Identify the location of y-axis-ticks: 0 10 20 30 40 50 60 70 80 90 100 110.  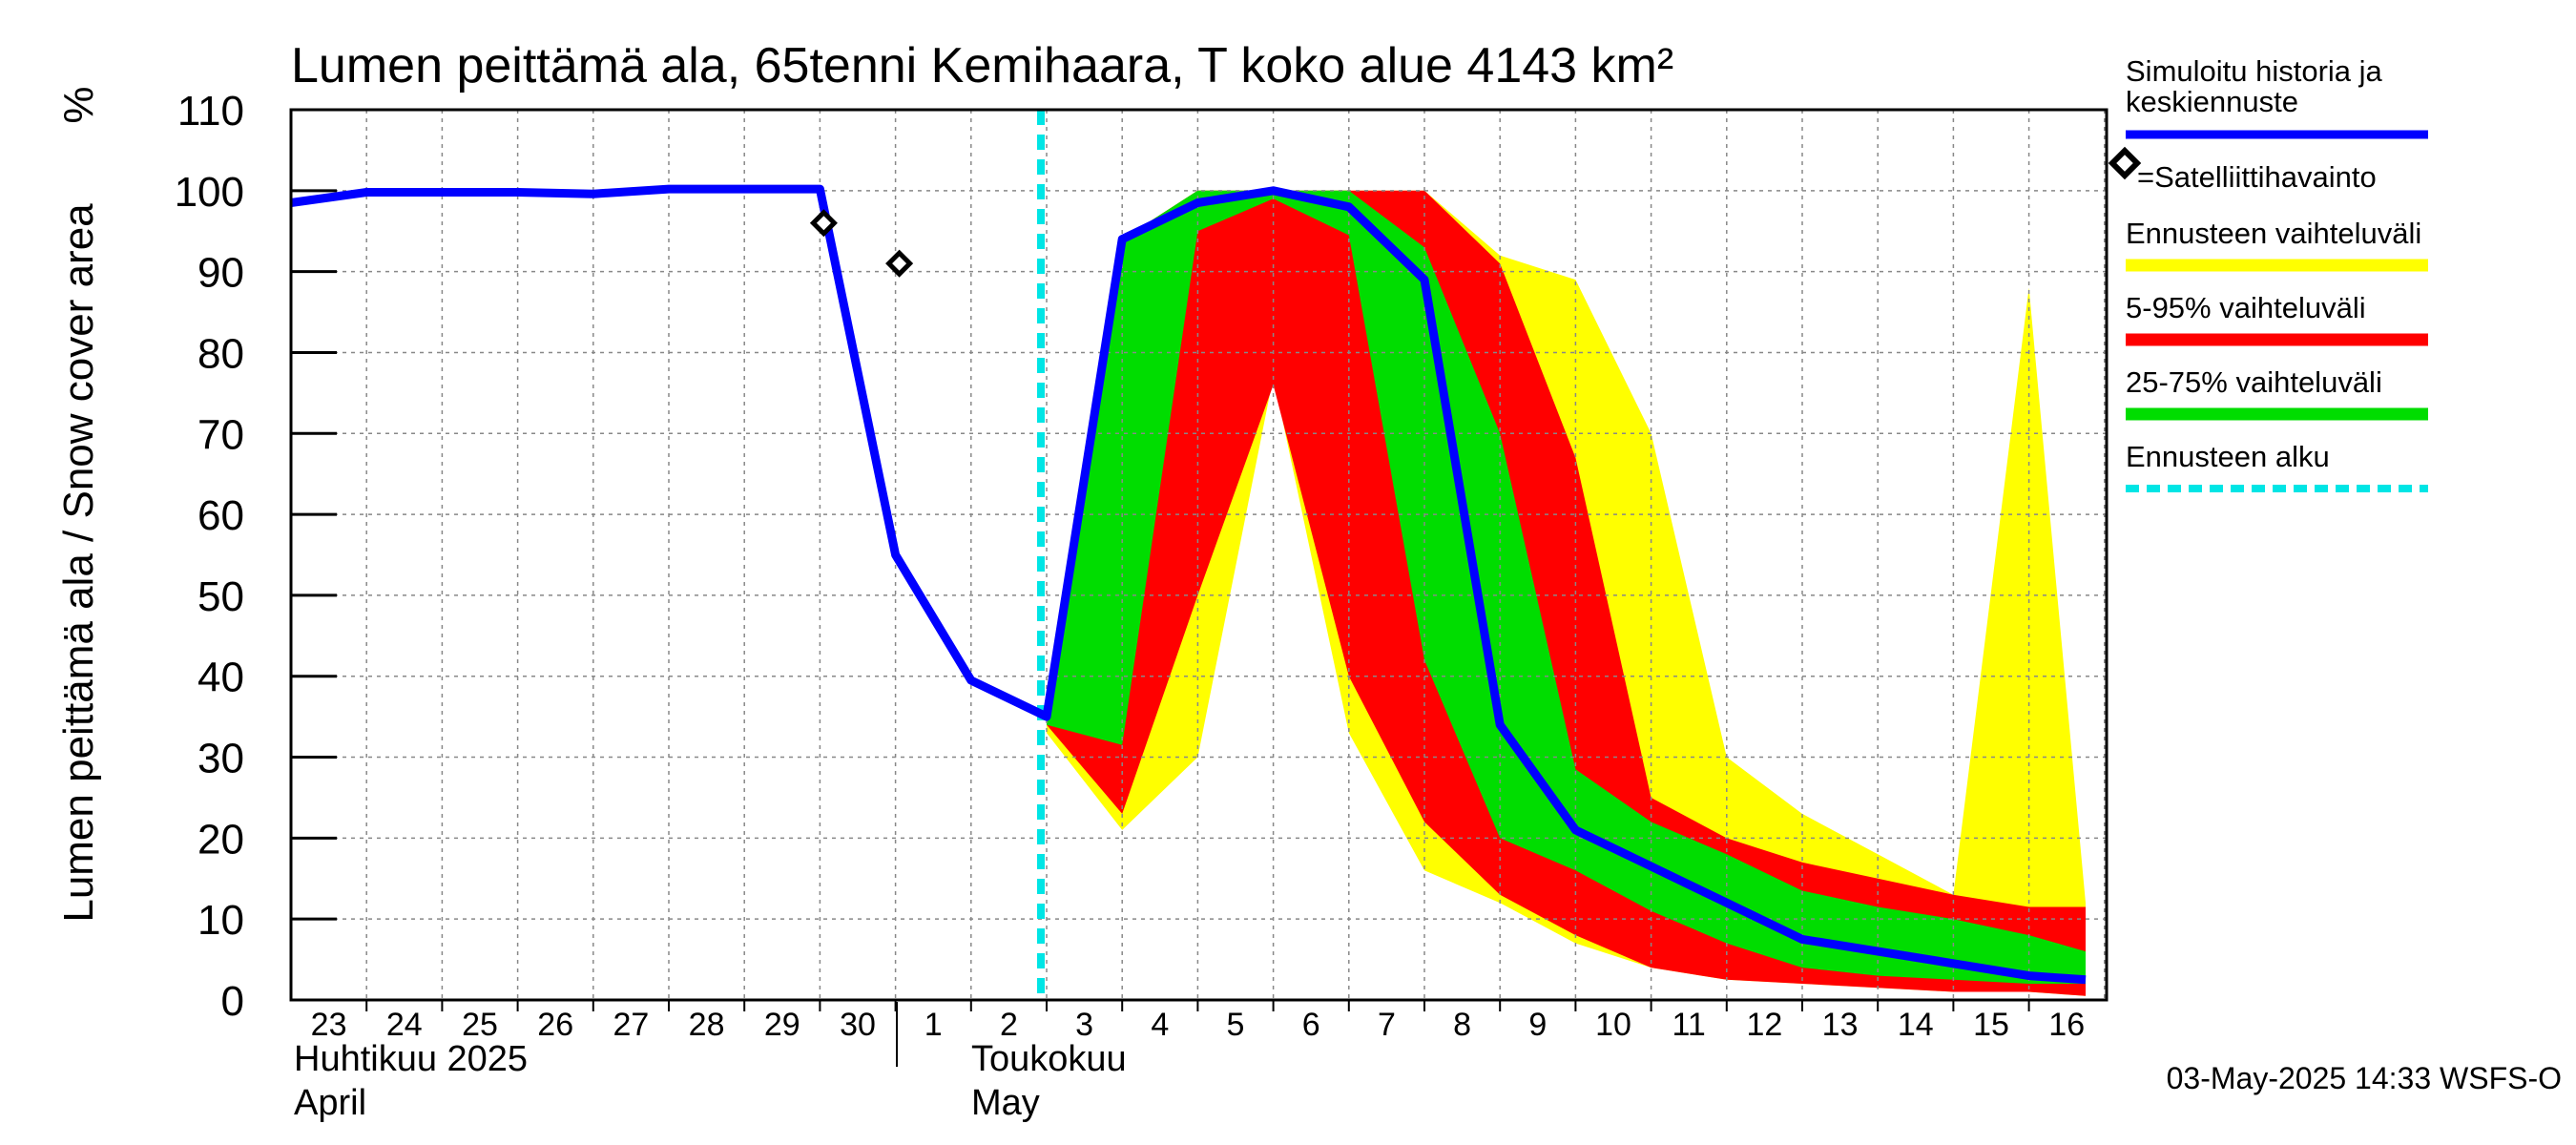
(256, 557).